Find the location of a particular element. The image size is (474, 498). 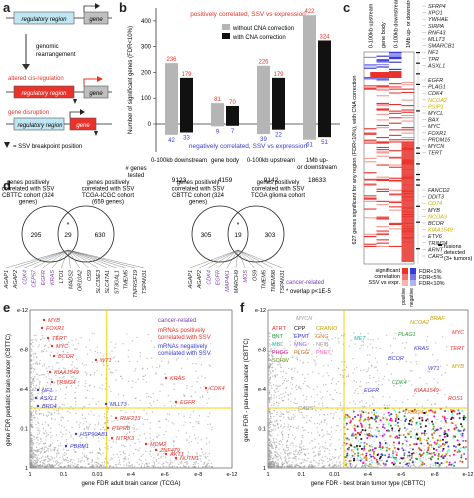

c-gene-label: ARNT is located at coordinates (435, 250).